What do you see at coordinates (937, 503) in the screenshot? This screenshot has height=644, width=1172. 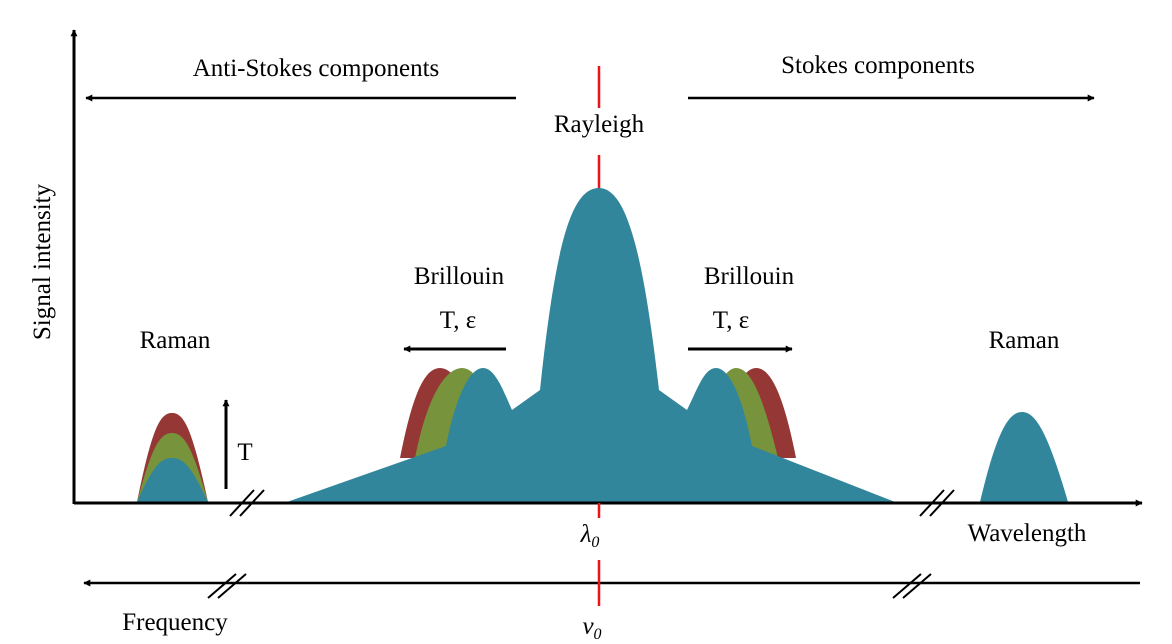 I see `axis-break-right` at bounding box center [937, 503].